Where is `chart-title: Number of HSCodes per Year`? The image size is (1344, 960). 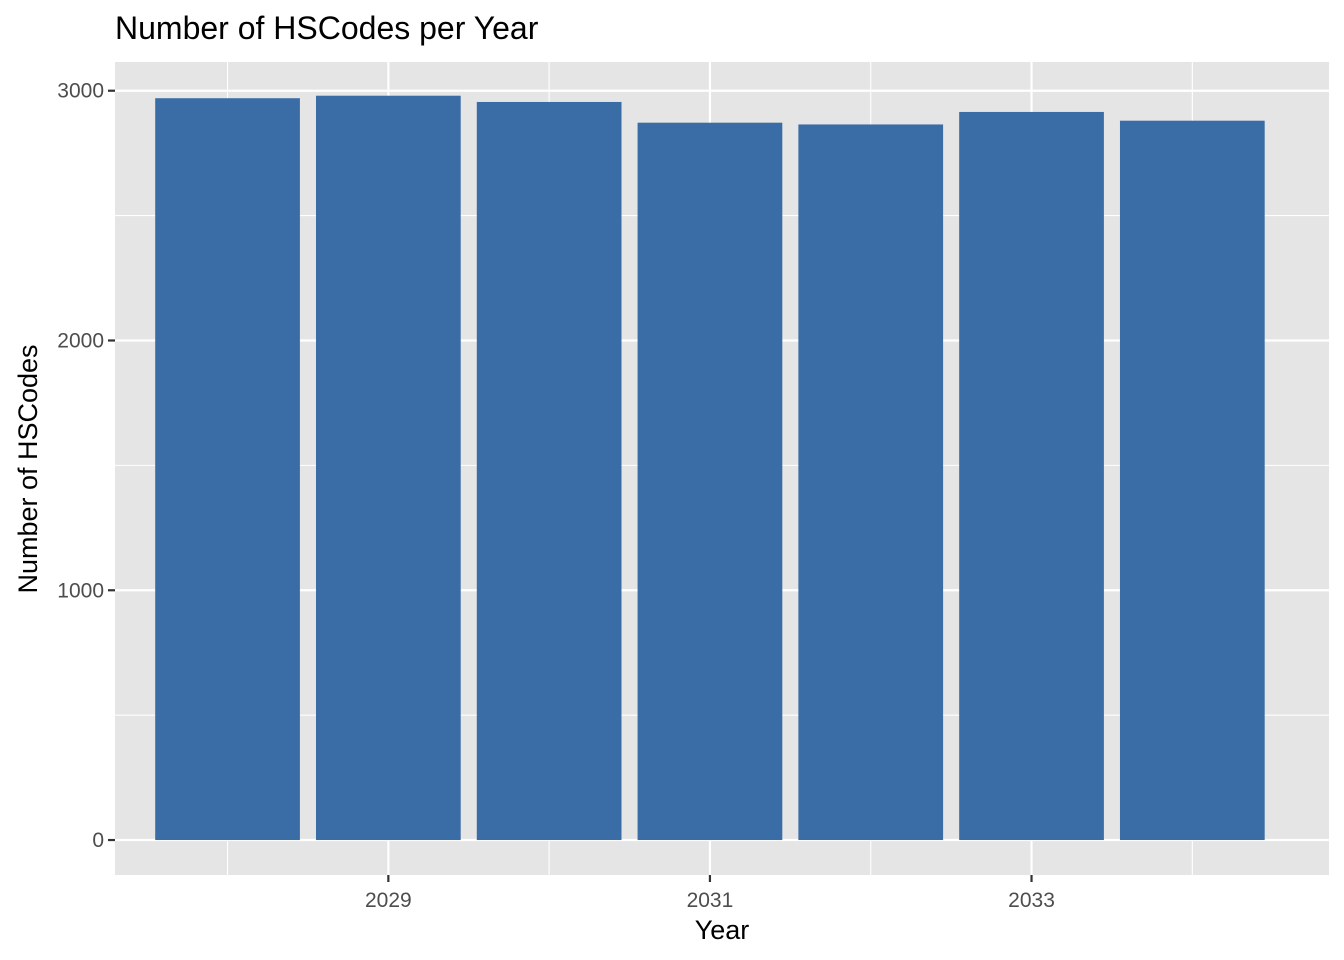 chart-title: Number of HSCodes per Year is located at coordinates (327, 28).